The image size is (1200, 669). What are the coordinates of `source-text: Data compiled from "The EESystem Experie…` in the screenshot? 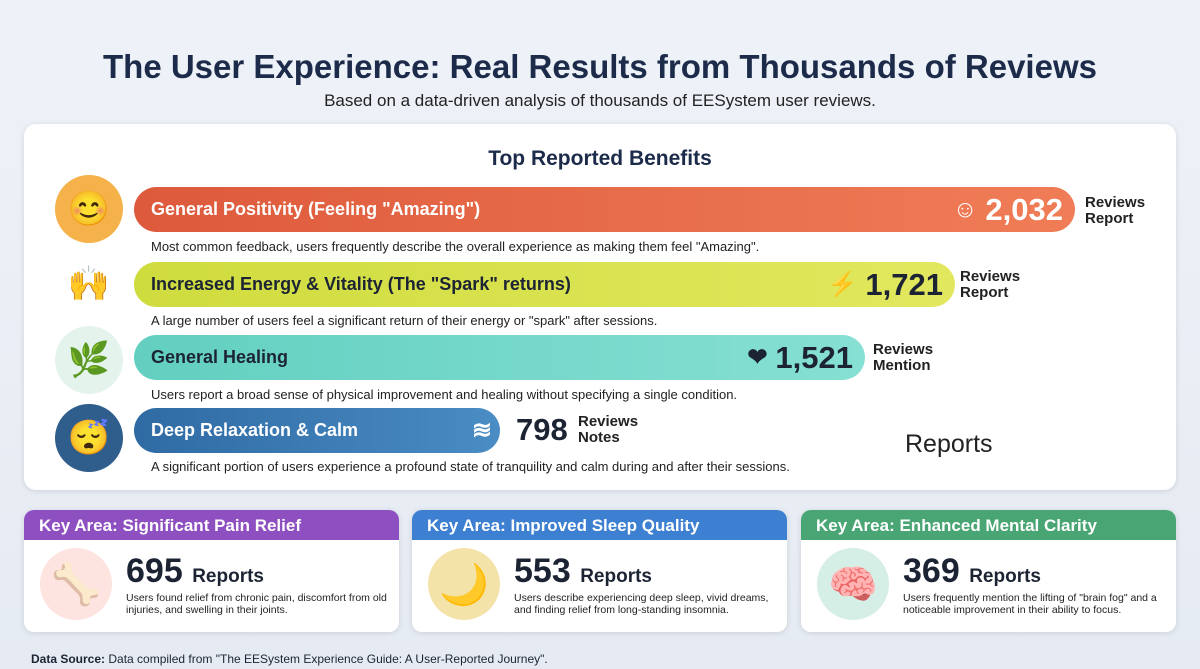 It's located at (326, 659).